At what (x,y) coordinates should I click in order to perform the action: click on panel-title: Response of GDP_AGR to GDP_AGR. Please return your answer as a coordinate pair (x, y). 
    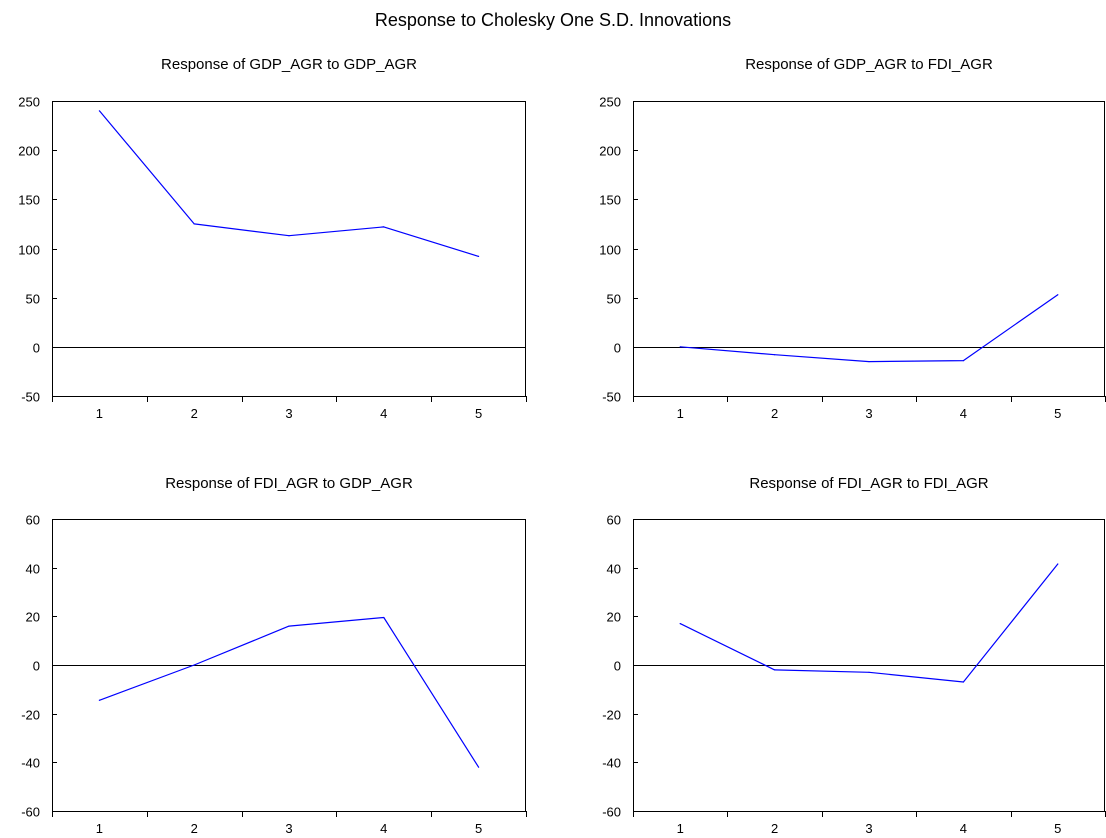
    Looking at the image, I should click on (289, 64).